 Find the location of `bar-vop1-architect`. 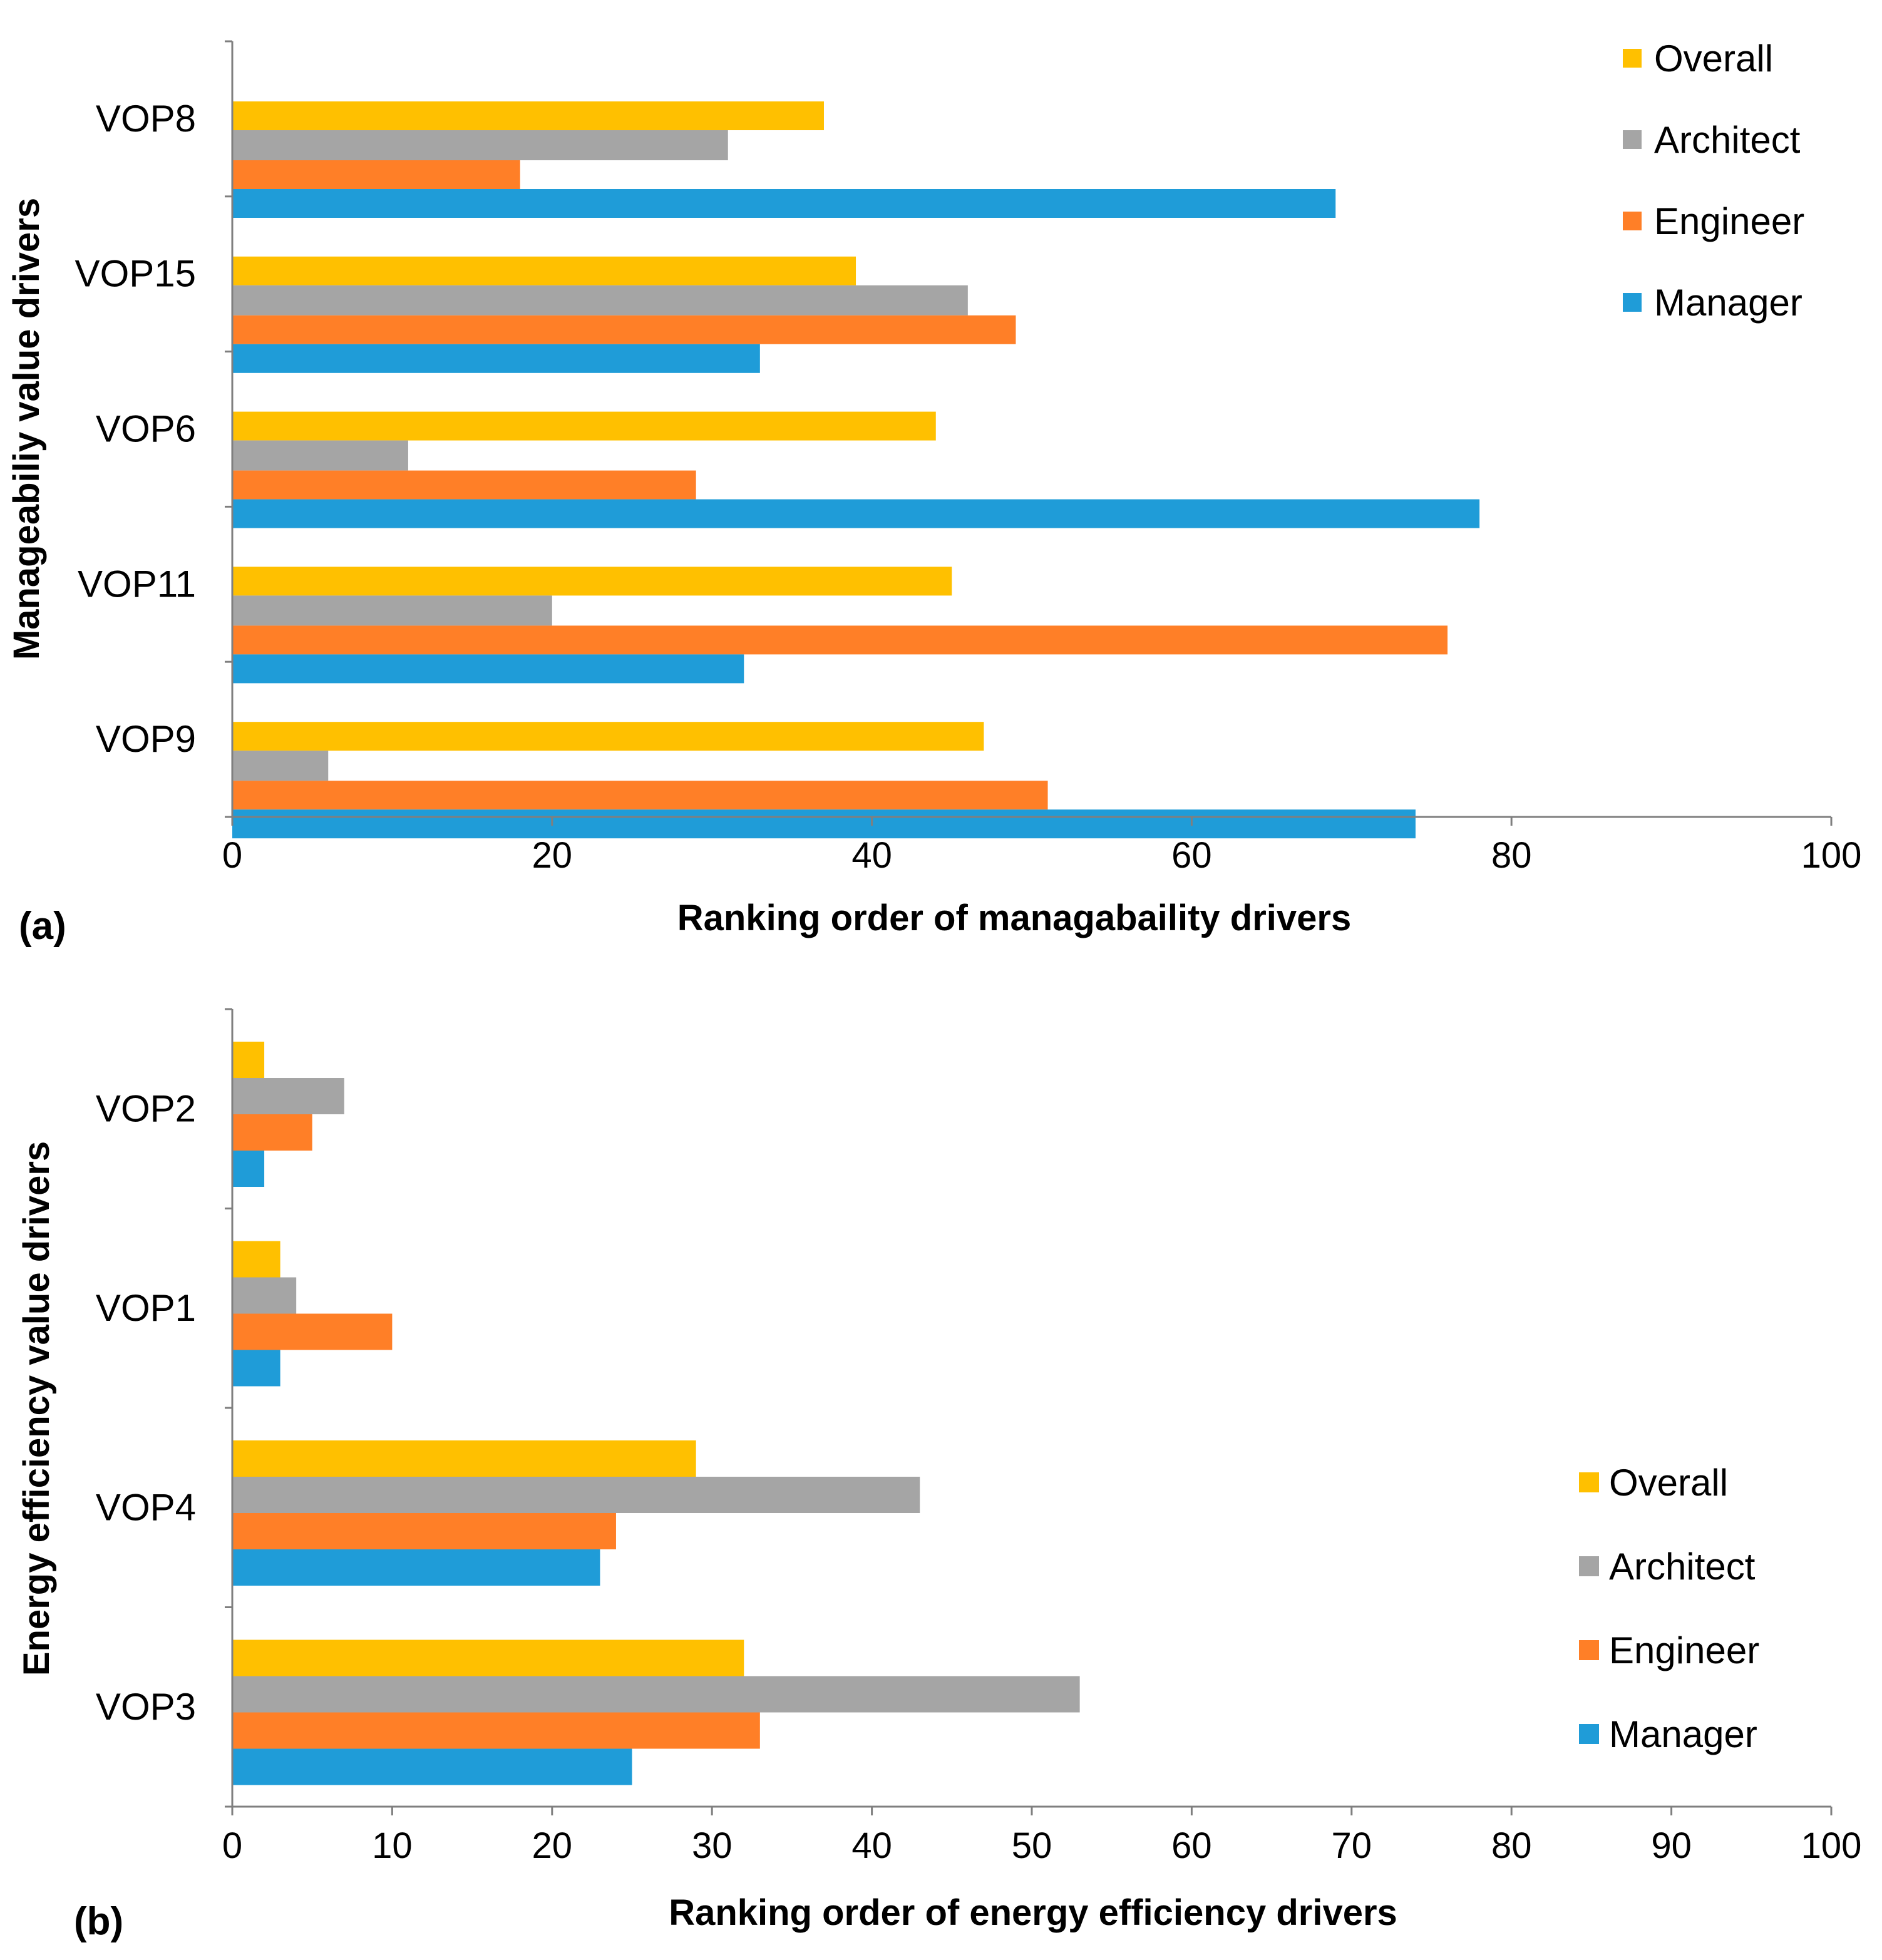

bar-vop1-architect is located at coordinates (264, 1295).